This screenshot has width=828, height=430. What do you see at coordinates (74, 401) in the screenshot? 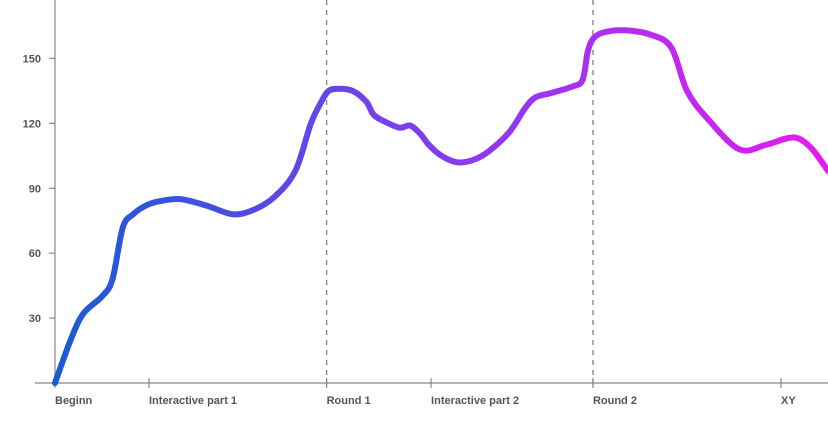
I see `x-tick-label: Beginn` at bounding box center [74, 401].